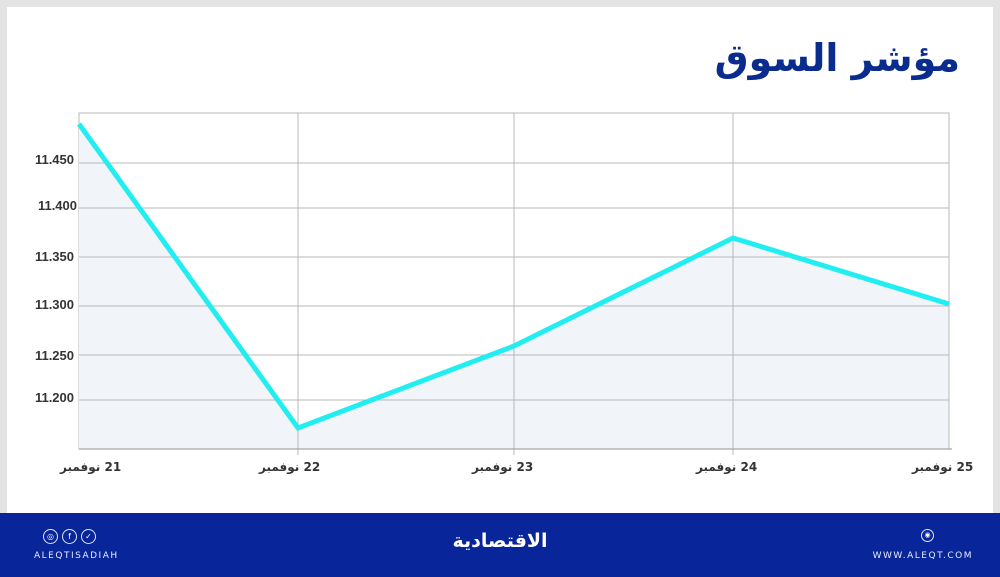 The width and height of the screenshot is (1000, 577). I want to click on social-icons: ◎ f ✓, so click(69, 536).